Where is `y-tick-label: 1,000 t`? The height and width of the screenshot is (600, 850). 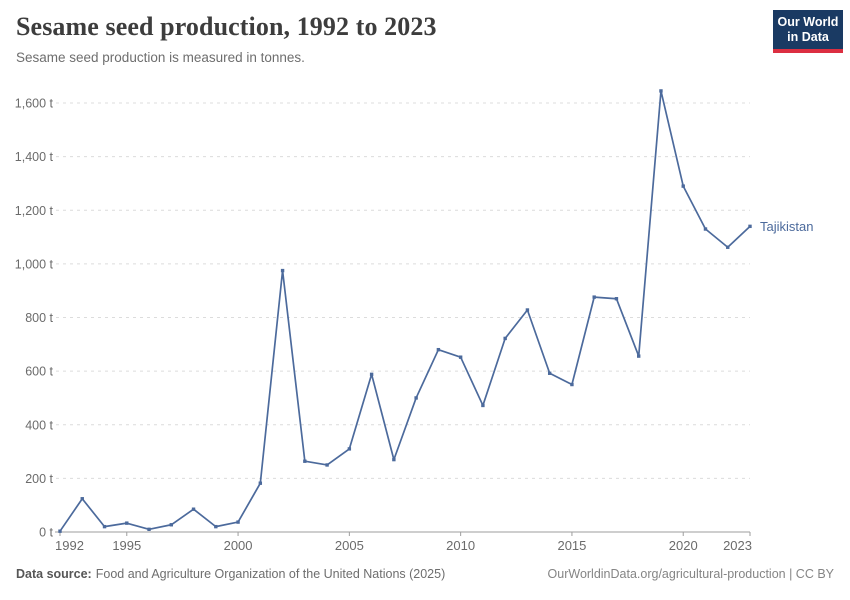
y-tick-label: 1,000 t is located at coordinates (34, 264).